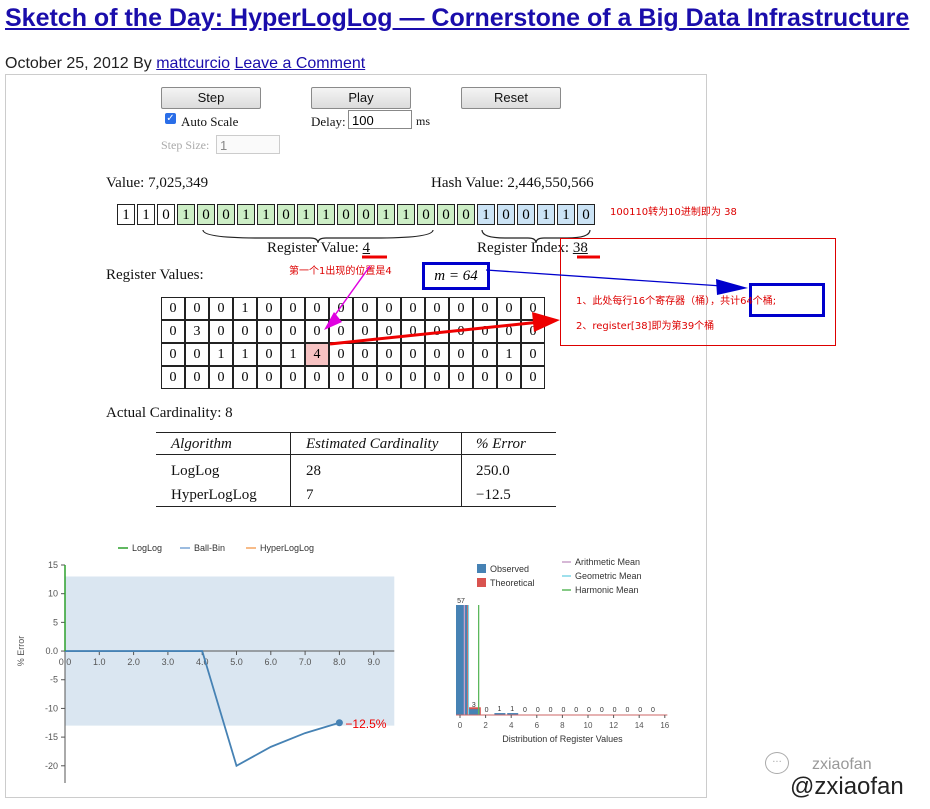 The width and height of the screenshot is (930, 809). Describe the element at coordinates (333, 321) in the screenshot. I see `first-one-arrowhead` at that location.